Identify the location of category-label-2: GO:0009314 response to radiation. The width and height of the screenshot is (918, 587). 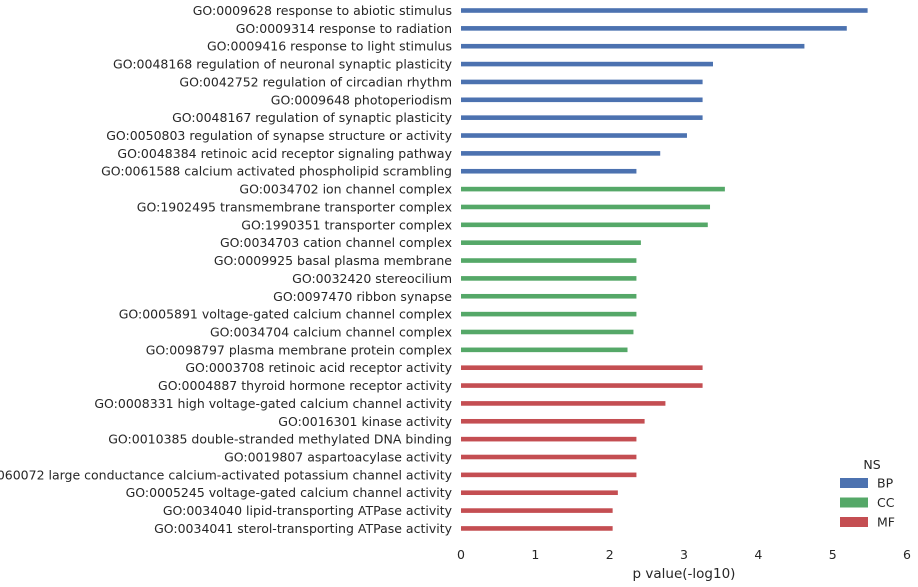
(344, 28).